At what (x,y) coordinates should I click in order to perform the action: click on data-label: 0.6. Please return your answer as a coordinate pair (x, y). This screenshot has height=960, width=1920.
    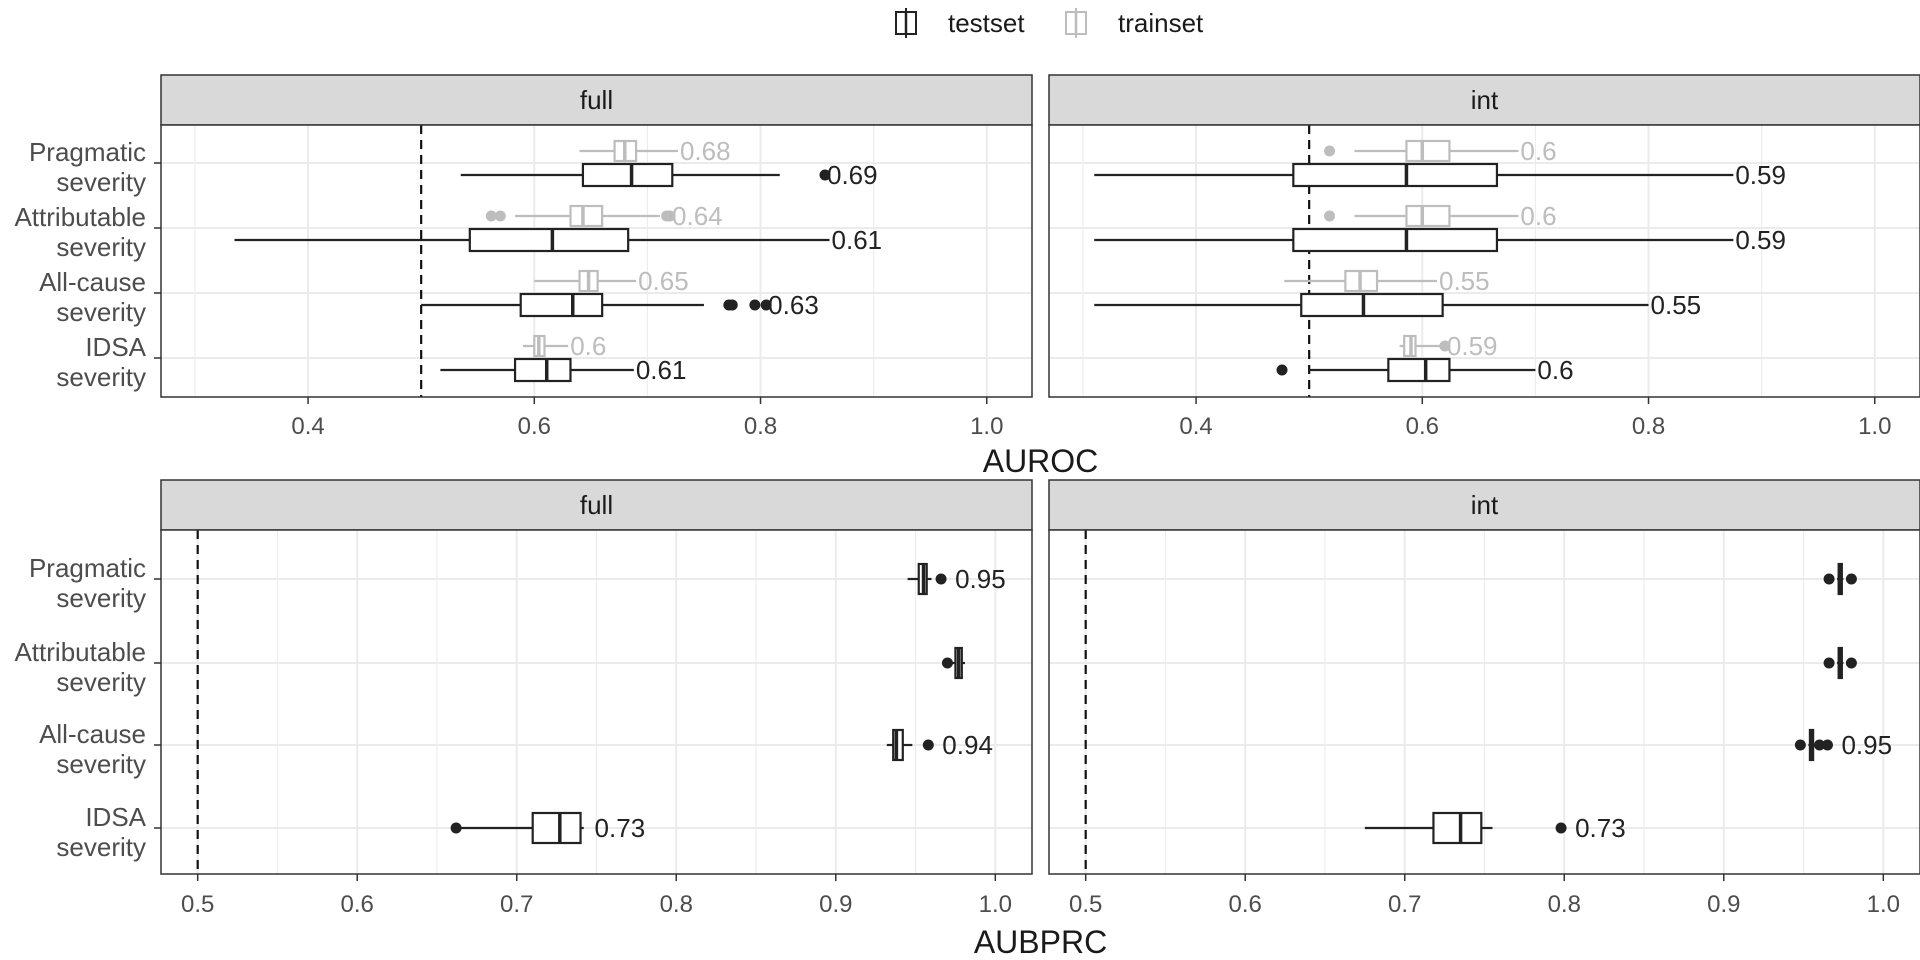
    Looking at the image, I should click on (1538, 216).